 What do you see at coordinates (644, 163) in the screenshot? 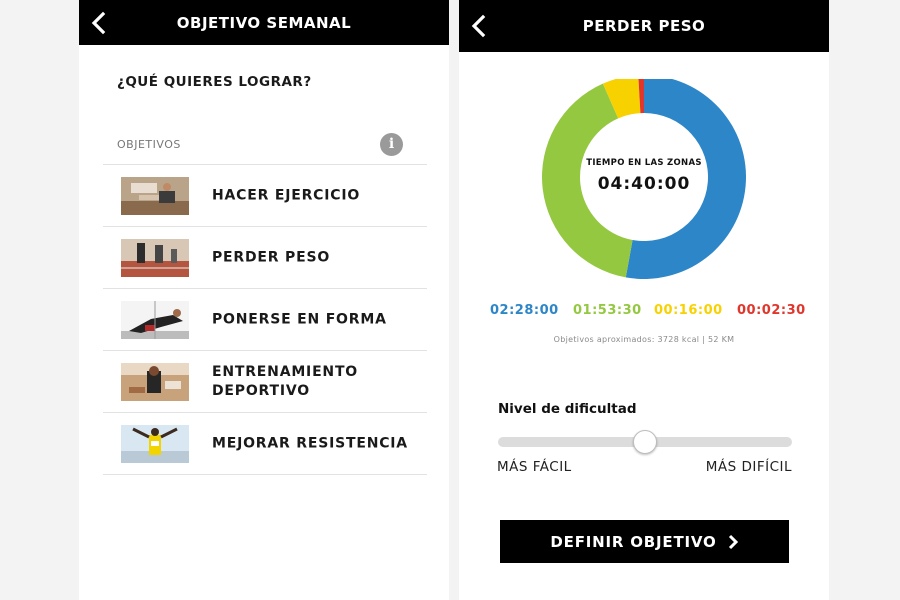
I see `zones-label: TIEMPO EN LAS ZONAS` at bounding box center [644, 163].